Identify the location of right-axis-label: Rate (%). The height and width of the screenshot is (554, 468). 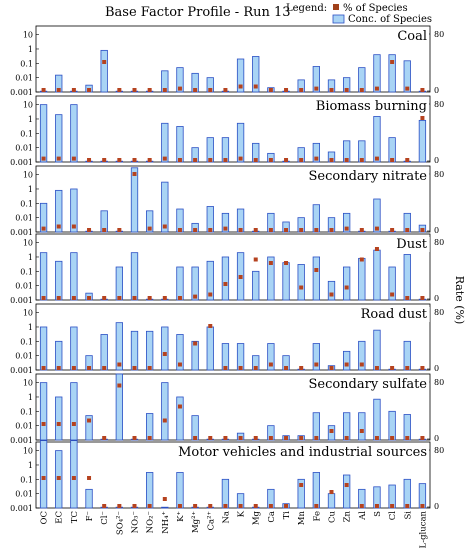
(459, 300).